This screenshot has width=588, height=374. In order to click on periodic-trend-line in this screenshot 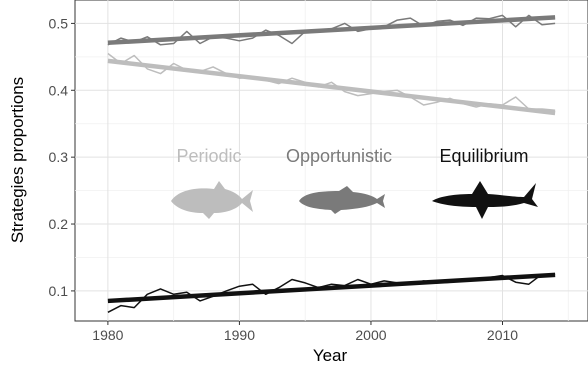, I will do `click(331, 87)`.